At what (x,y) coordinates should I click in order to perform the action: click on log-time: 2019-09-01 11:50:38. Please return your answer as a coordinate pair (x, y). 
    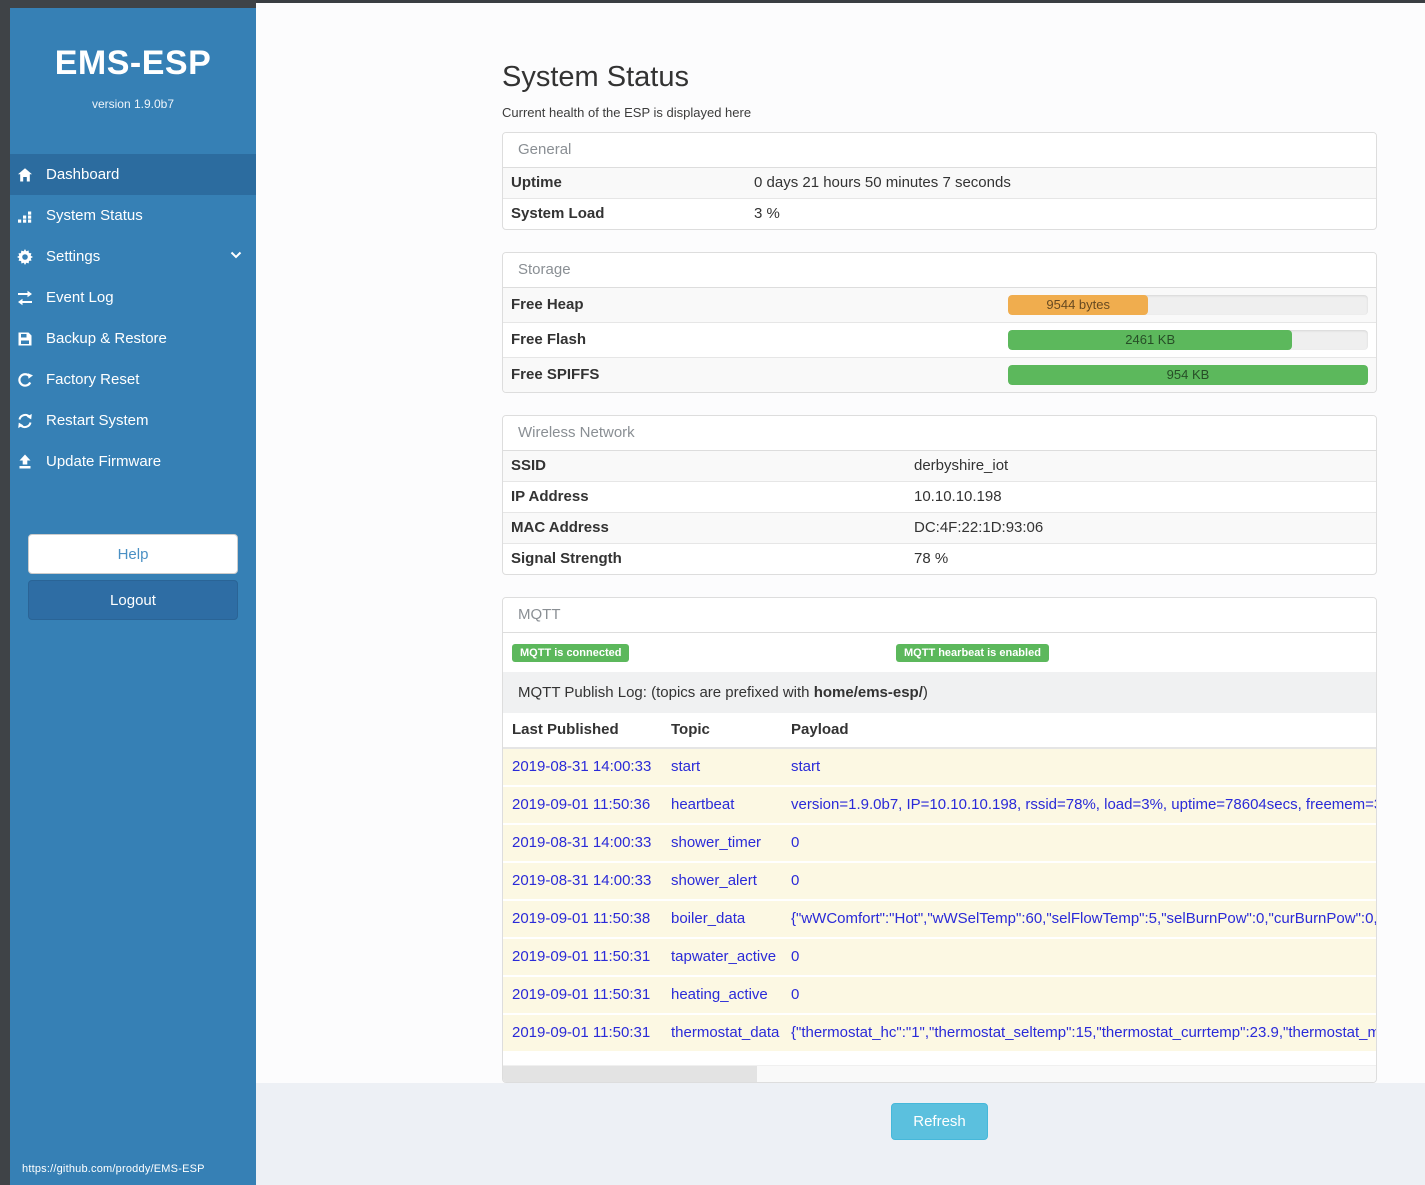
    Looking at the image, I should click on (582, 918).